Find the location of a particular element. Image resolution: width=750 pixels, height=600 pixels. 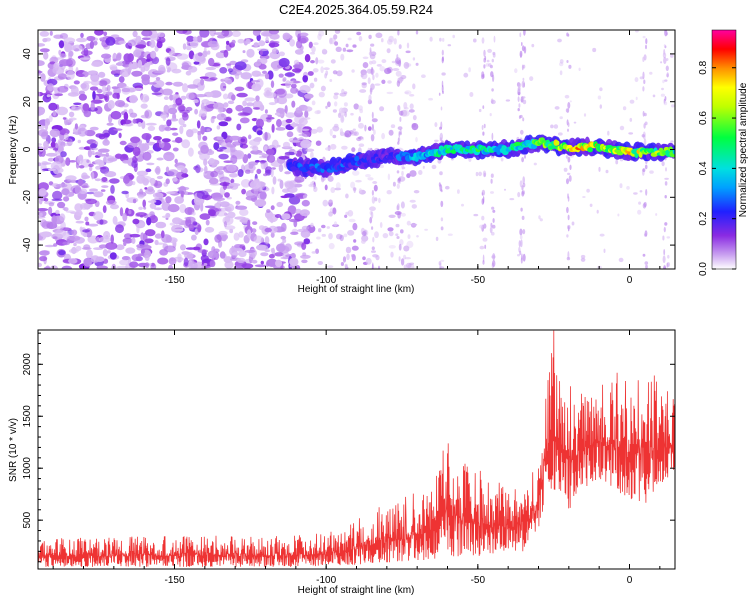

x-tick-label: -100 is located at coordinates (326, 280).